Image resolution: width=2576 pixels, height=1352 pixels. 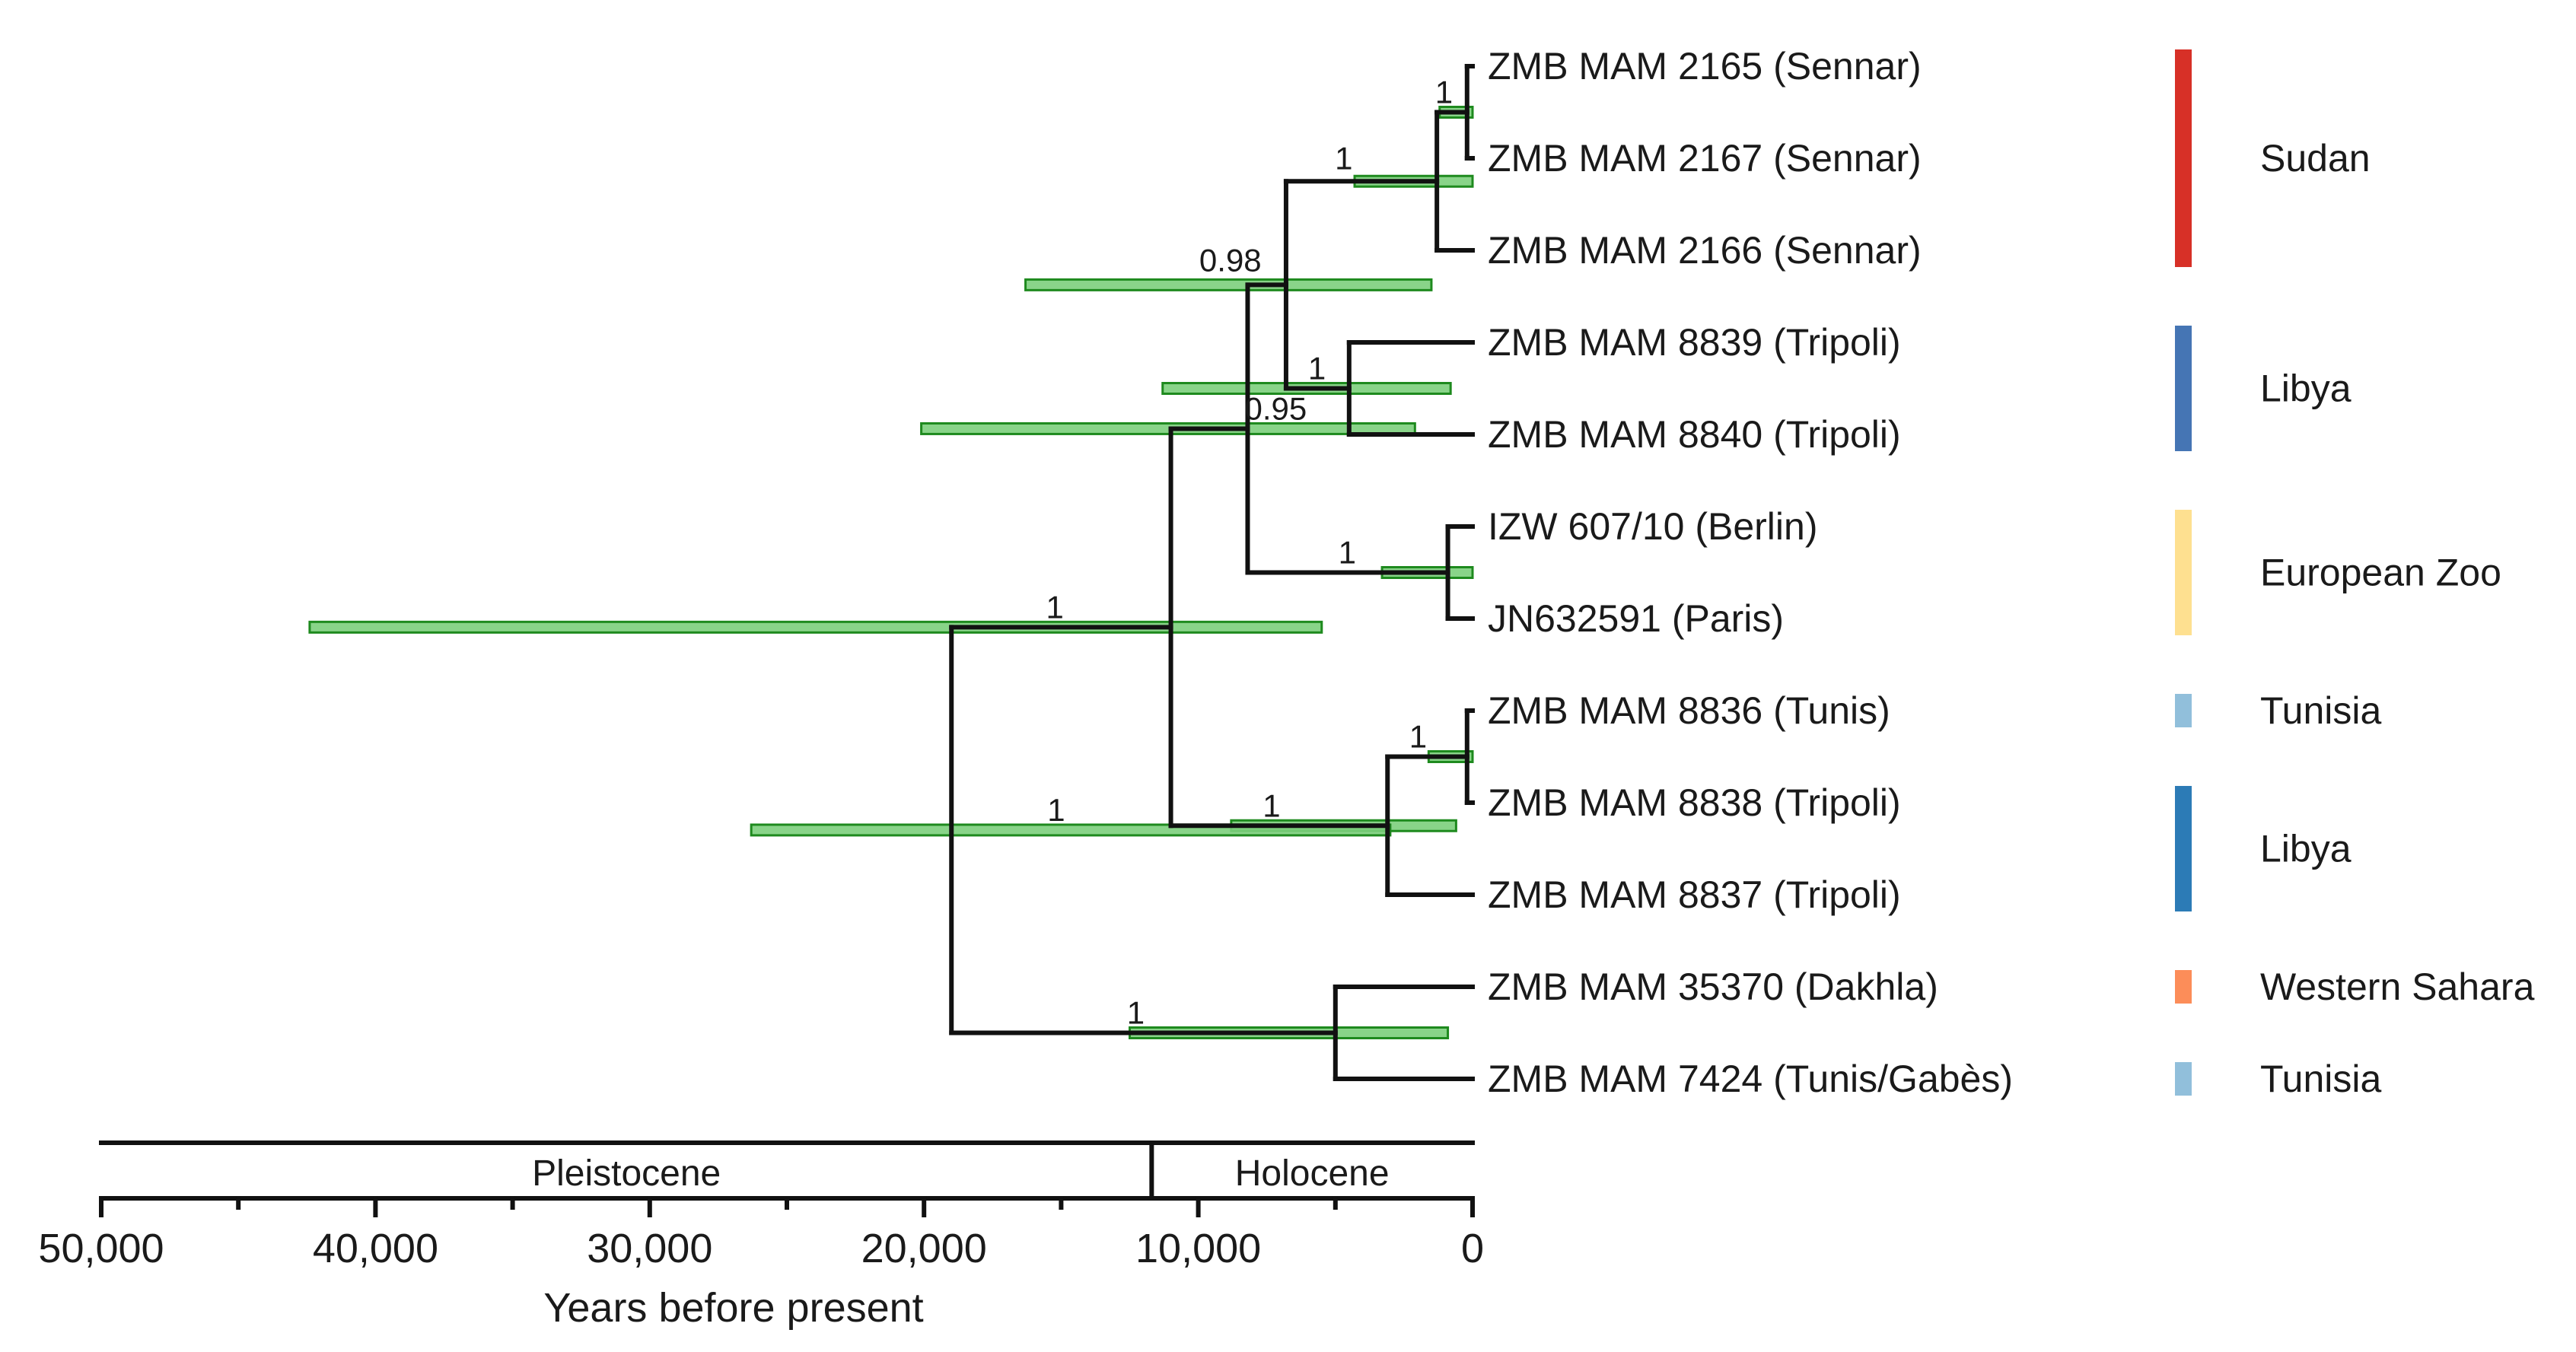 I want to click on x-tick-label: 30,000, so click(x=649, y=1248).